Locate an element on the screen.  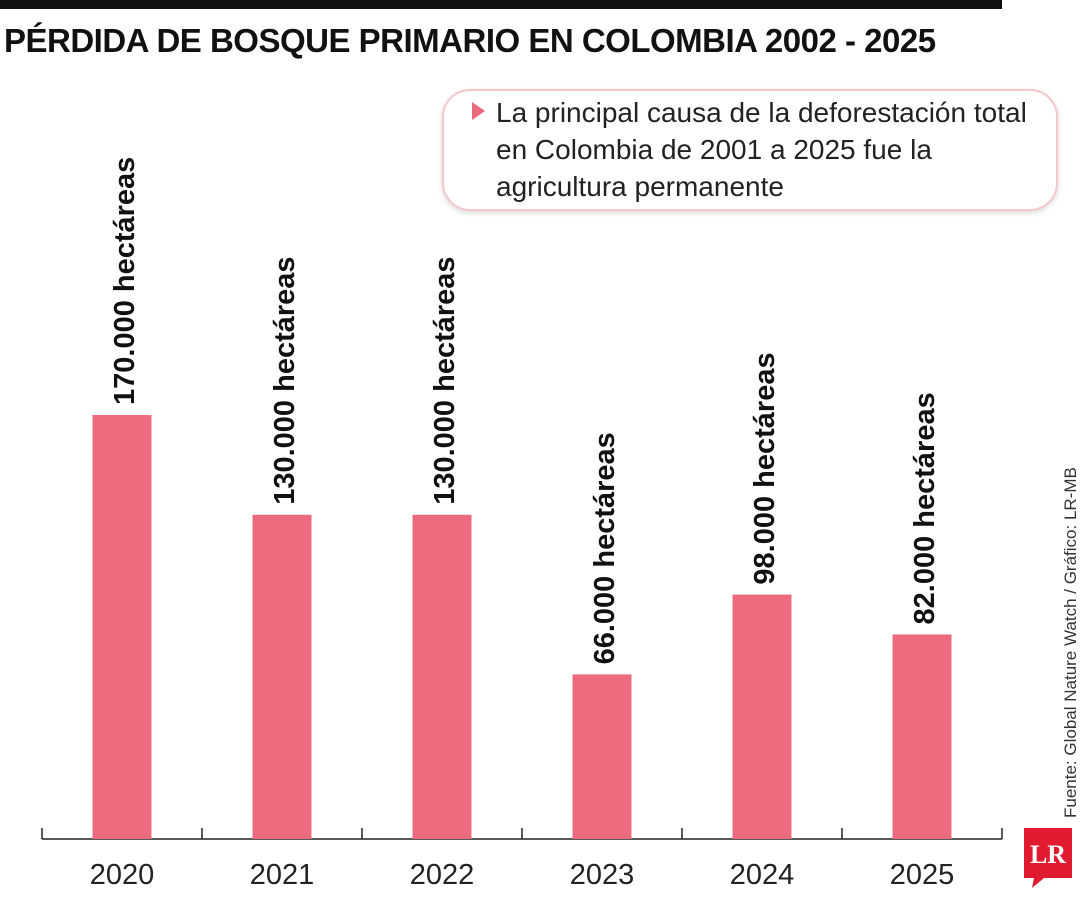
lr-logo: LR is located at coordinates (1048, 858).